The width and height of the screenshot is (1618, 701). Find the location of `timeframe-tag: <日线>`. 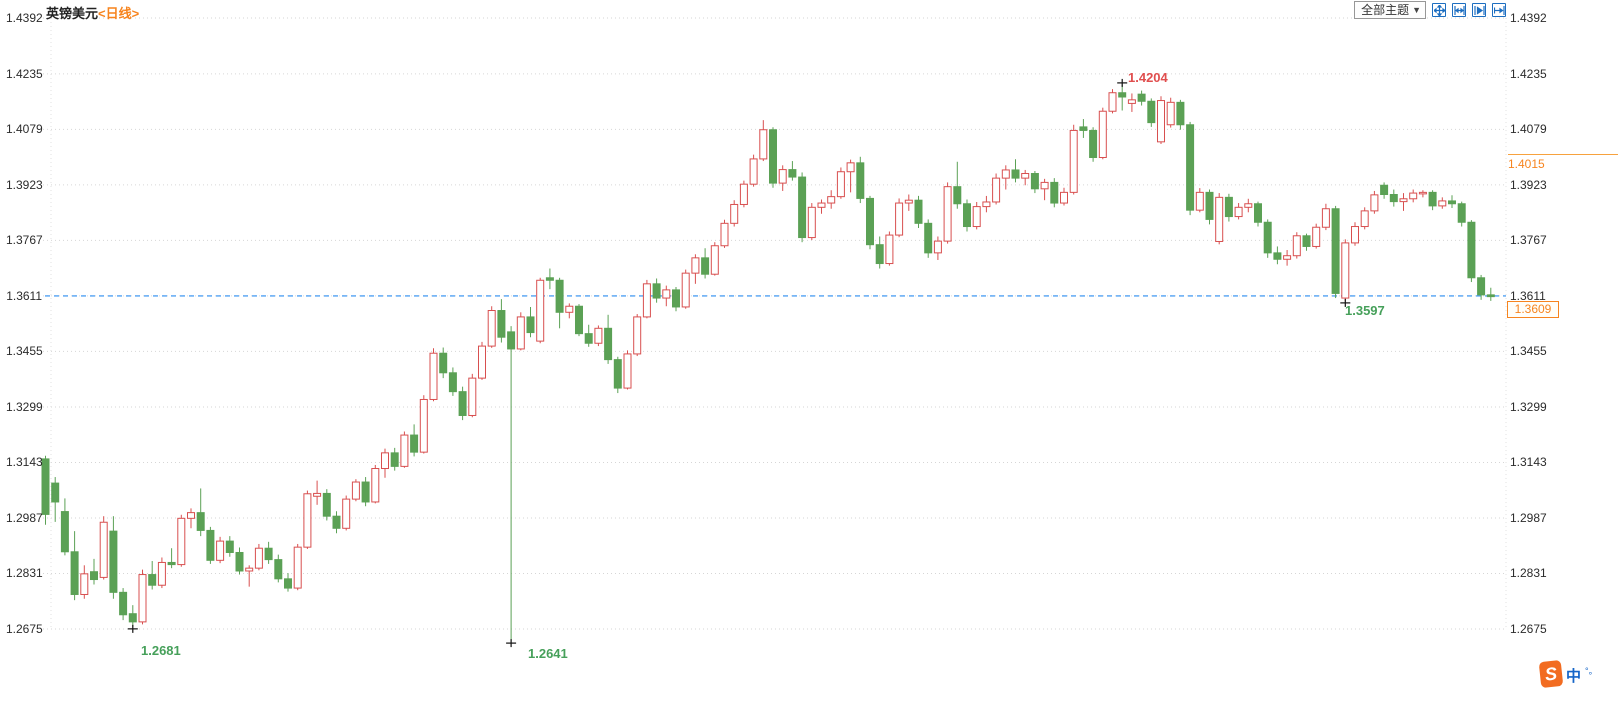

timeframe-tag: <日线> is located at coordinates (119, 13).